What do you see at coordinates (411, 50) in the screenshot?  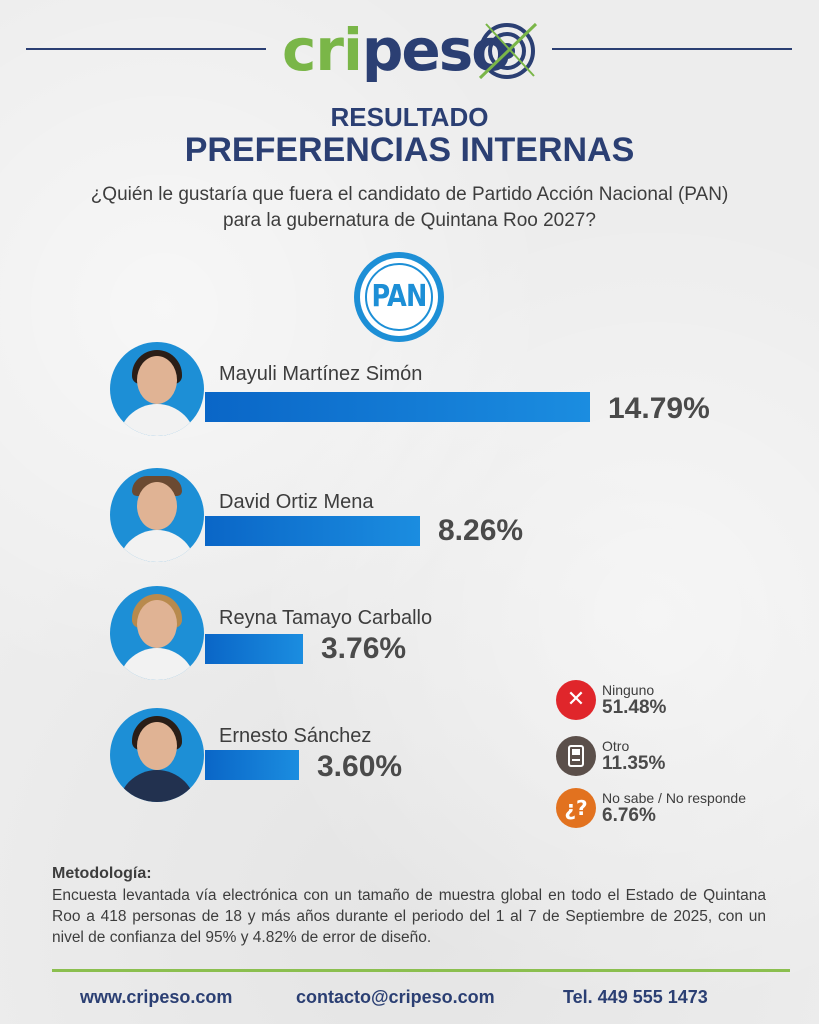 I see `cripeso-logo: cripeso` at bounding box center [411, 50].